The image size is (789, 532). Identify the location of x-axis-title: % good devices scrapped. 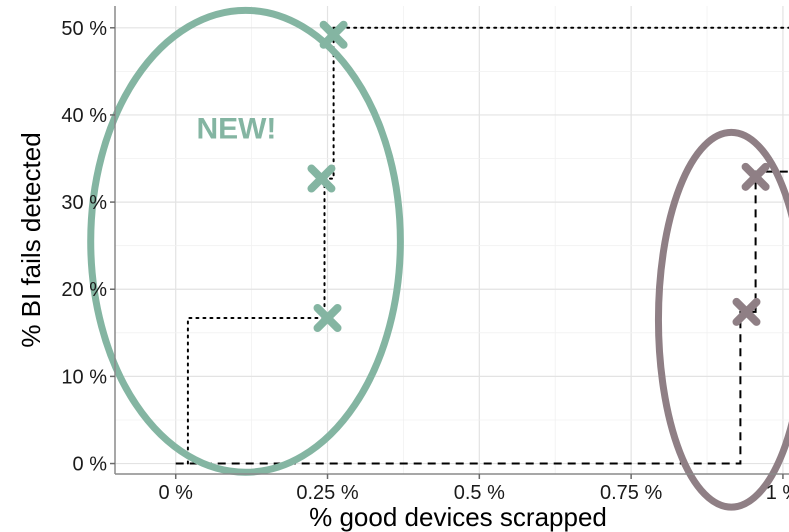
(458, 517).